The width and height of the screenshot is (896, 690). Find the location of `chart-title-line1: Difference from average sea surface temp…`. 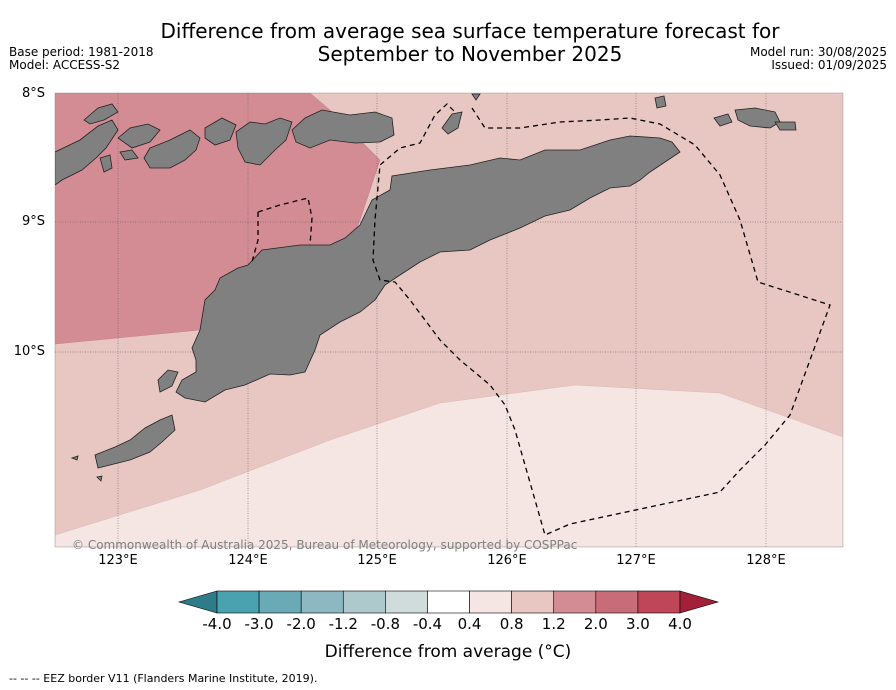

chart-title-line1: Difference from average sea surface temp… is located at coordinates (470, 31).